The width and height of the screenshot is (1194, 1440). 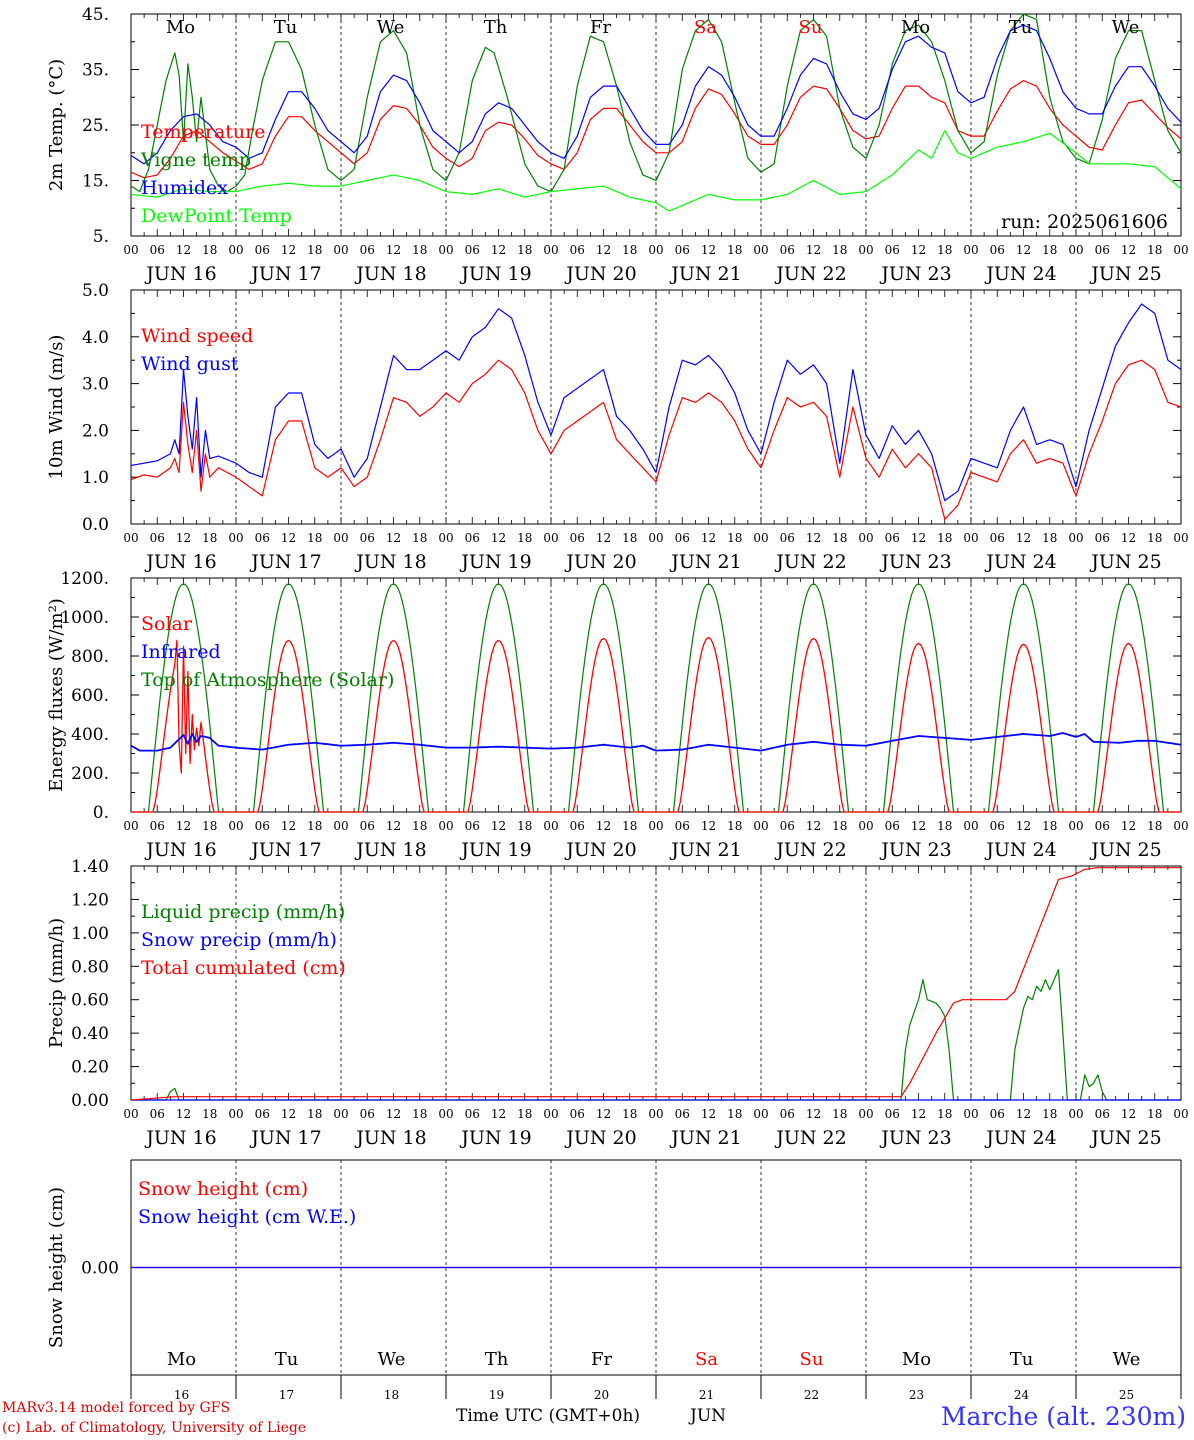 I want to click on dewpoint-temp-line, so click(x=656, y=171).